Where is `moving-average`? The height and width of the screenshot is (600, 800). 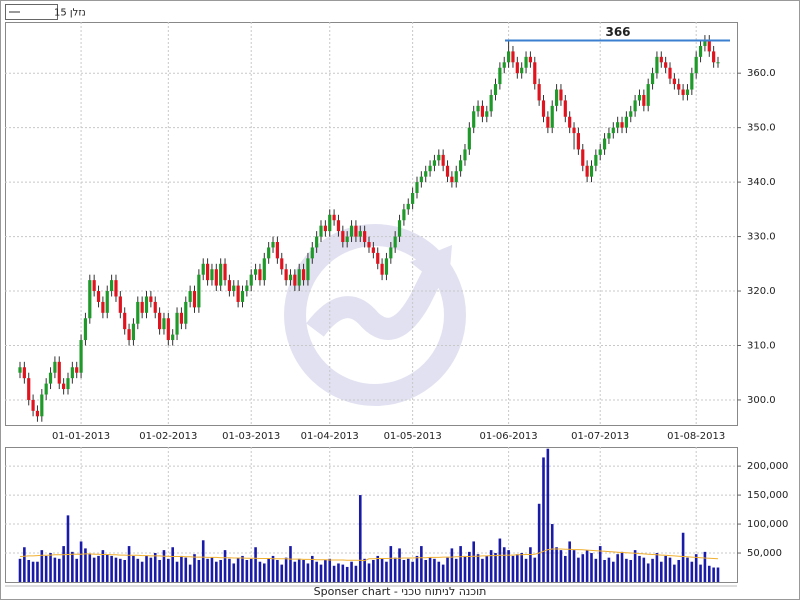
moving-average is located at coordinates (369, 555).